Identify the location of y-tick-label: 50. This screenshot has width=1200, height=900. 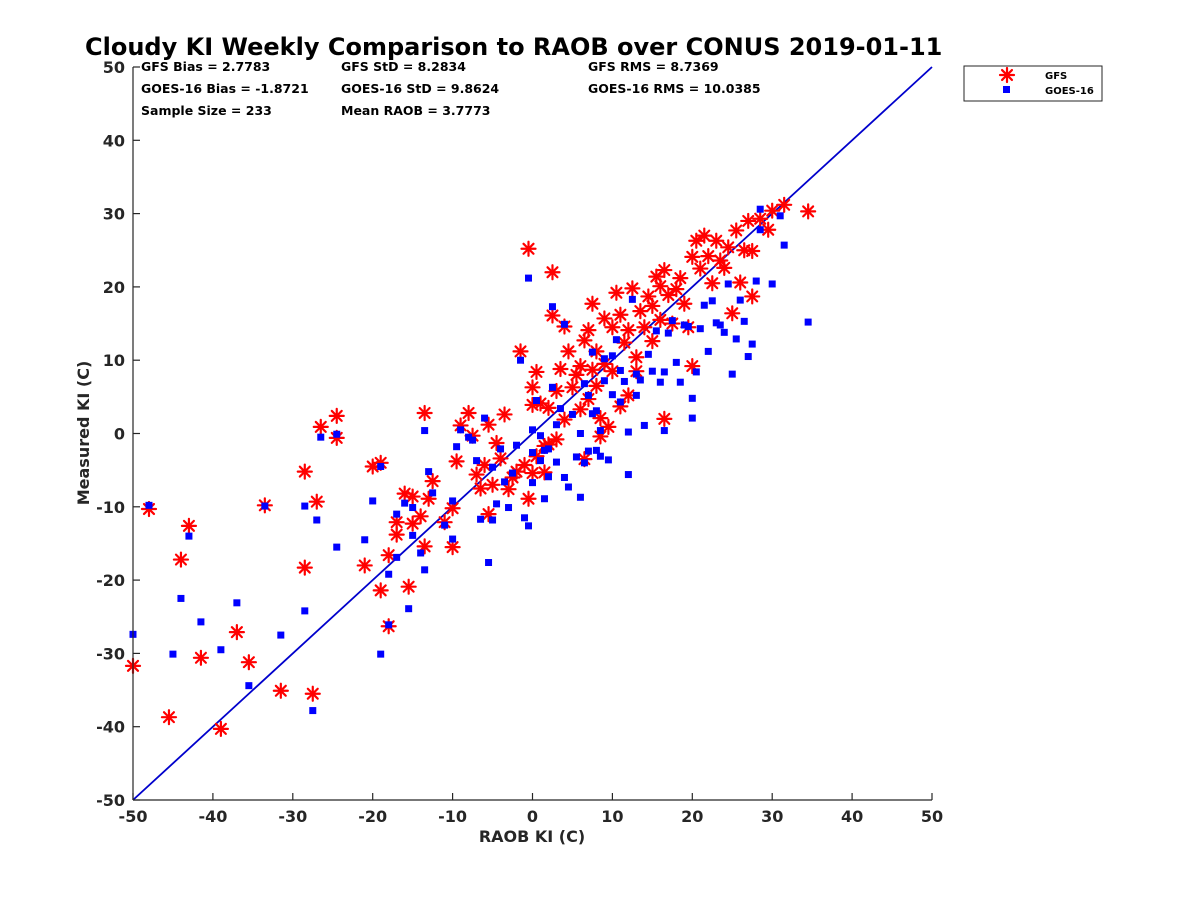
(114, 67).